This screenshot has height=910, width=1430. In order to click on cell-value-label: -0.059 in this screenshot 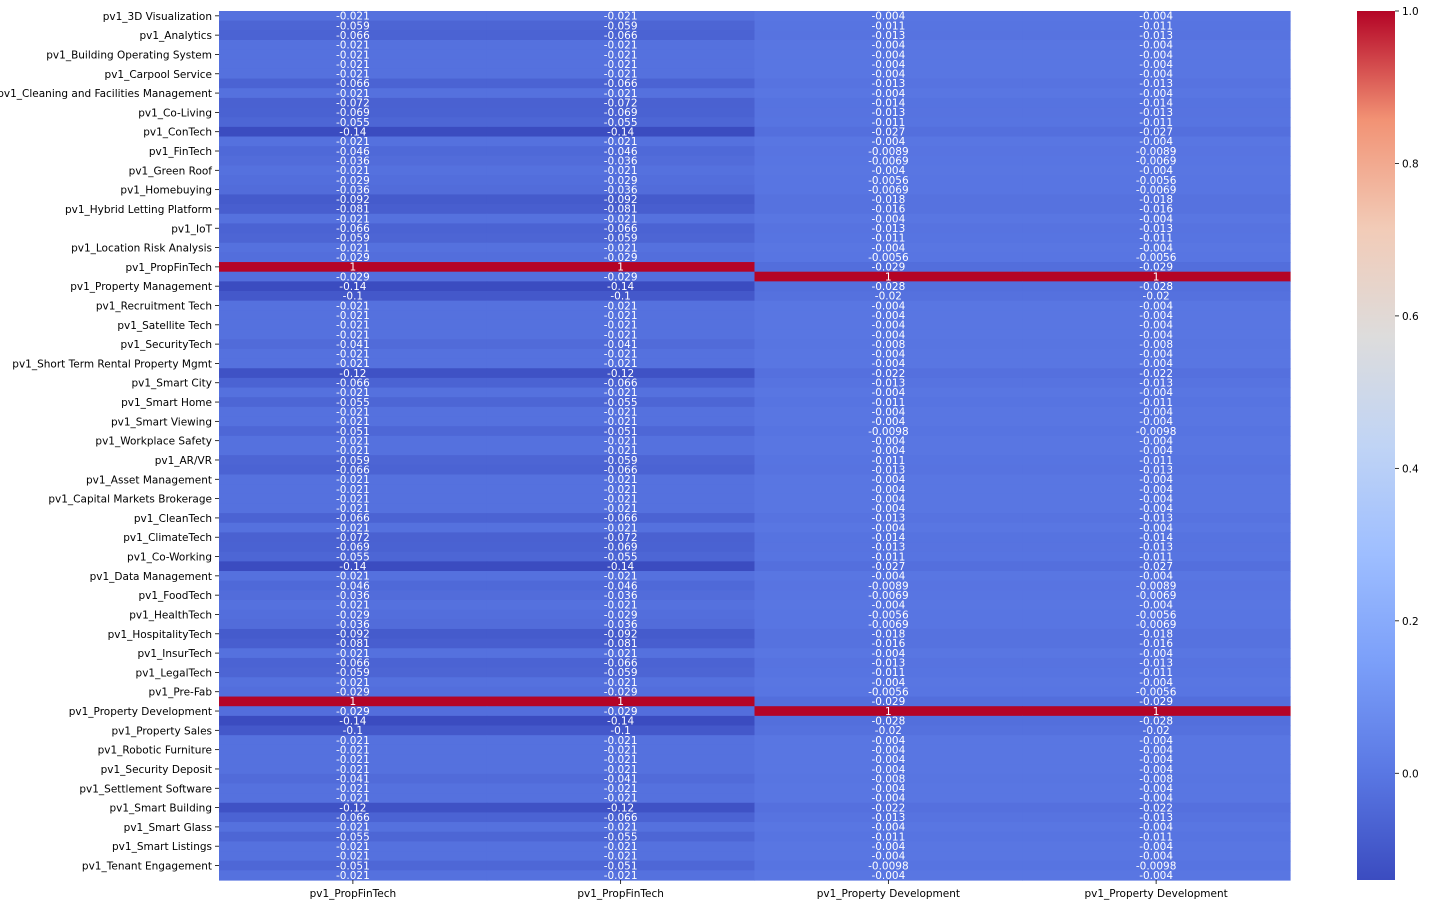, I will do `click(621, 461)`.